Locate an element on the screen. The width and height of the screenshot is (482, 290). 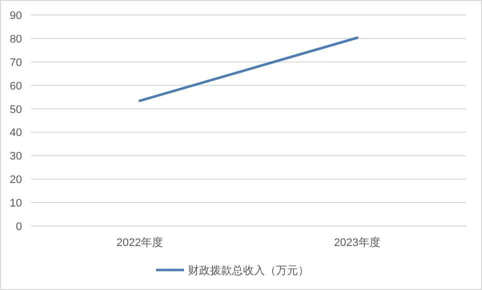
y-tick-label: 50 is located at coordinates (16, 110).